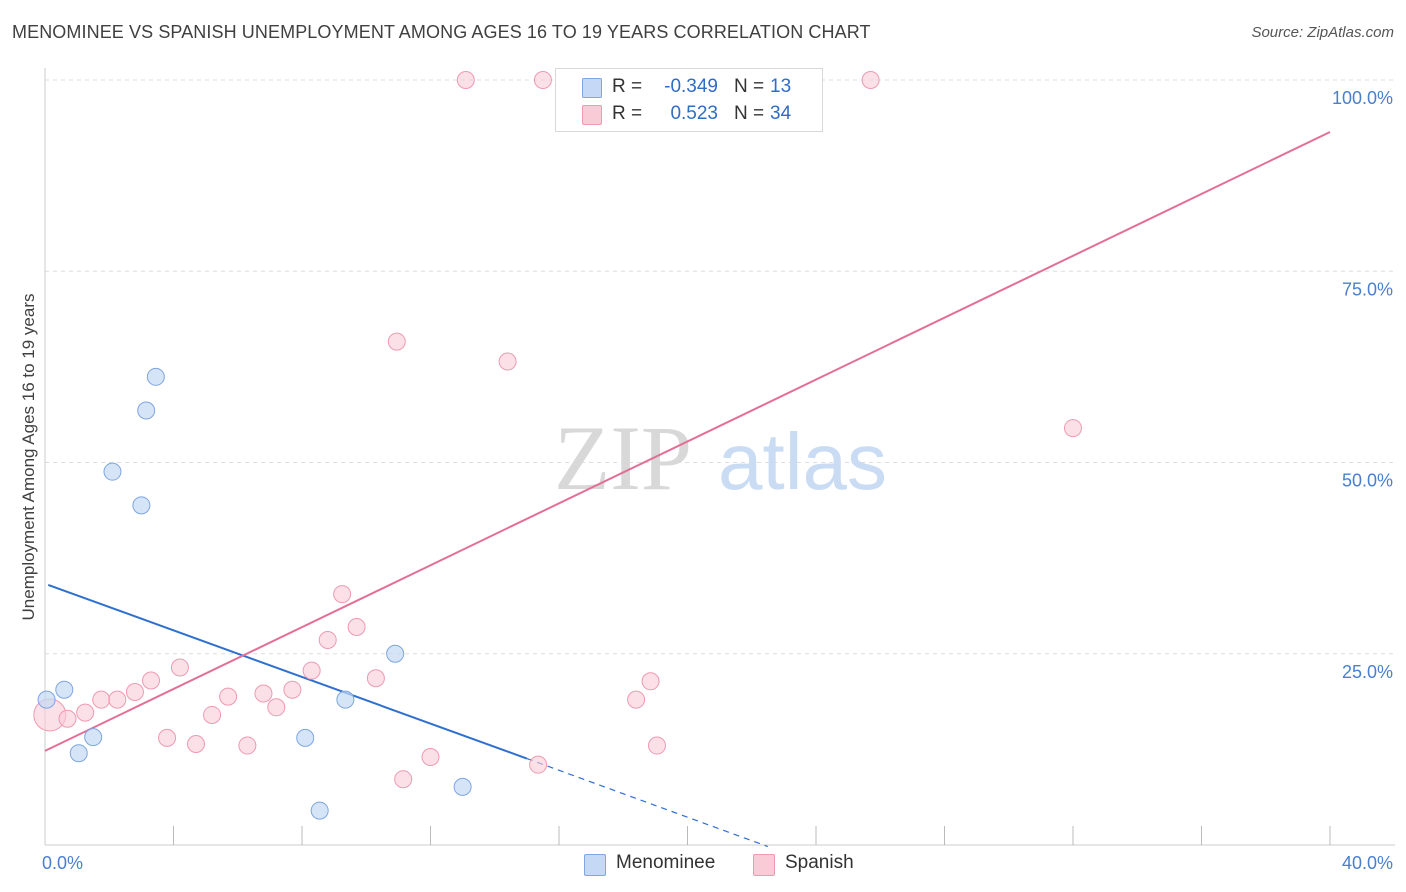 Image resolution: width=1406 pixels, height=892 pixels. Describe the element at coordinates (647, 802) in the screenshot. I see `menominee-trend-extension` at that location.